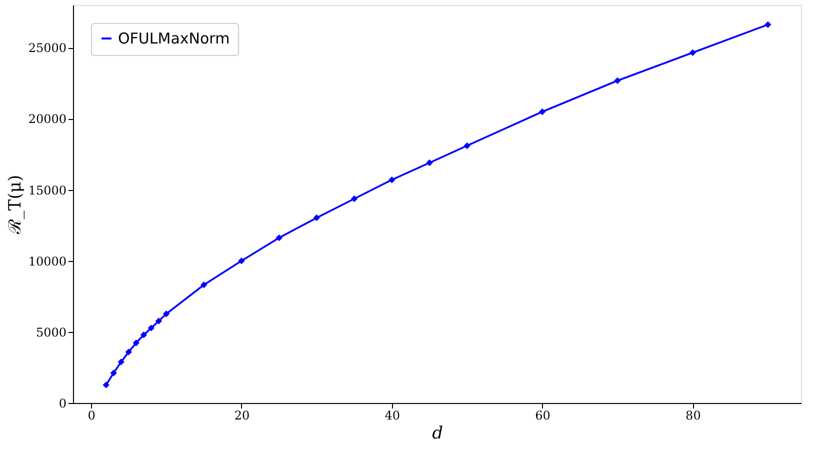  What do you see at coordinates (47, 119) in the screenshot?
I see `y-tick-label: 20000` at bounding box center [47, 119].